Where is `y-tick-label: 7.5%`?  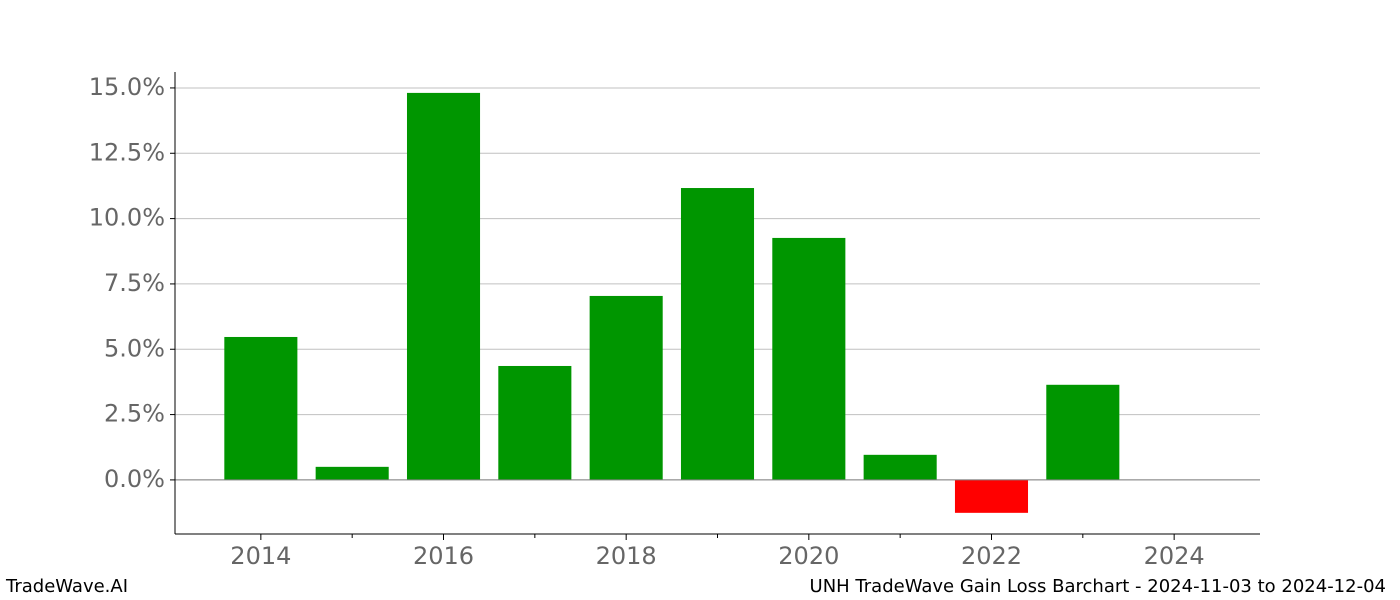
y-tick-label: 7.5% is located at coordinates (134, 283).